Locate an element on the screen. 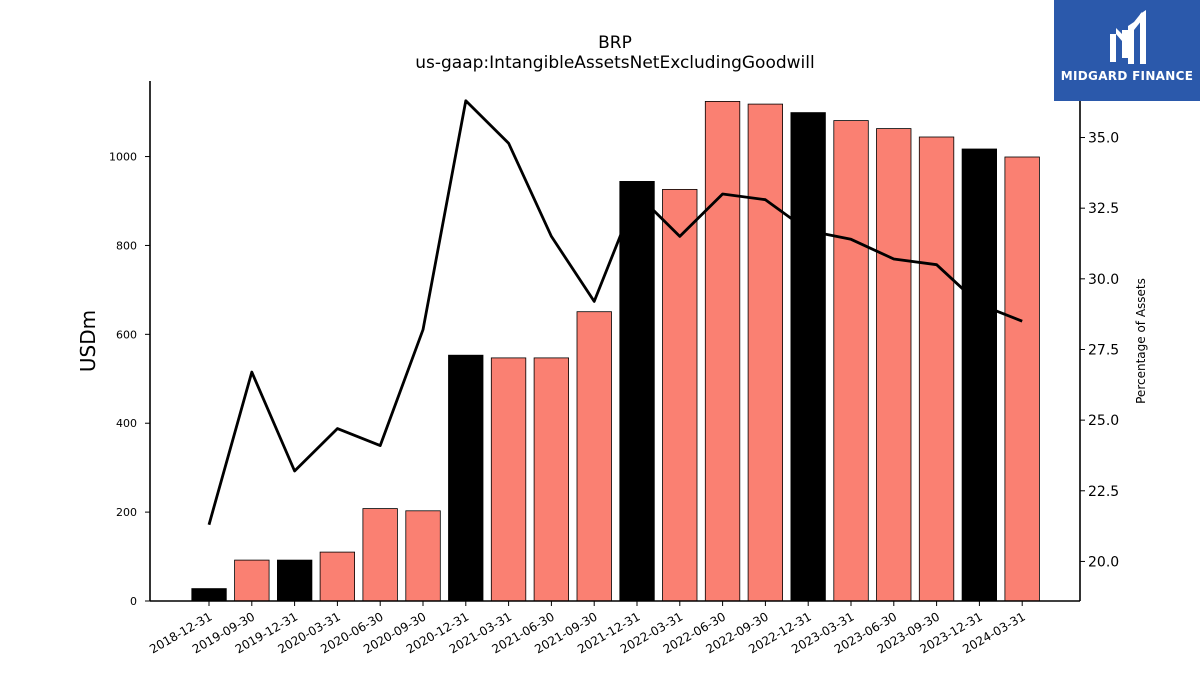  brand-logo: MIDGARD FINANCE is located at coordinates (1127, 50).